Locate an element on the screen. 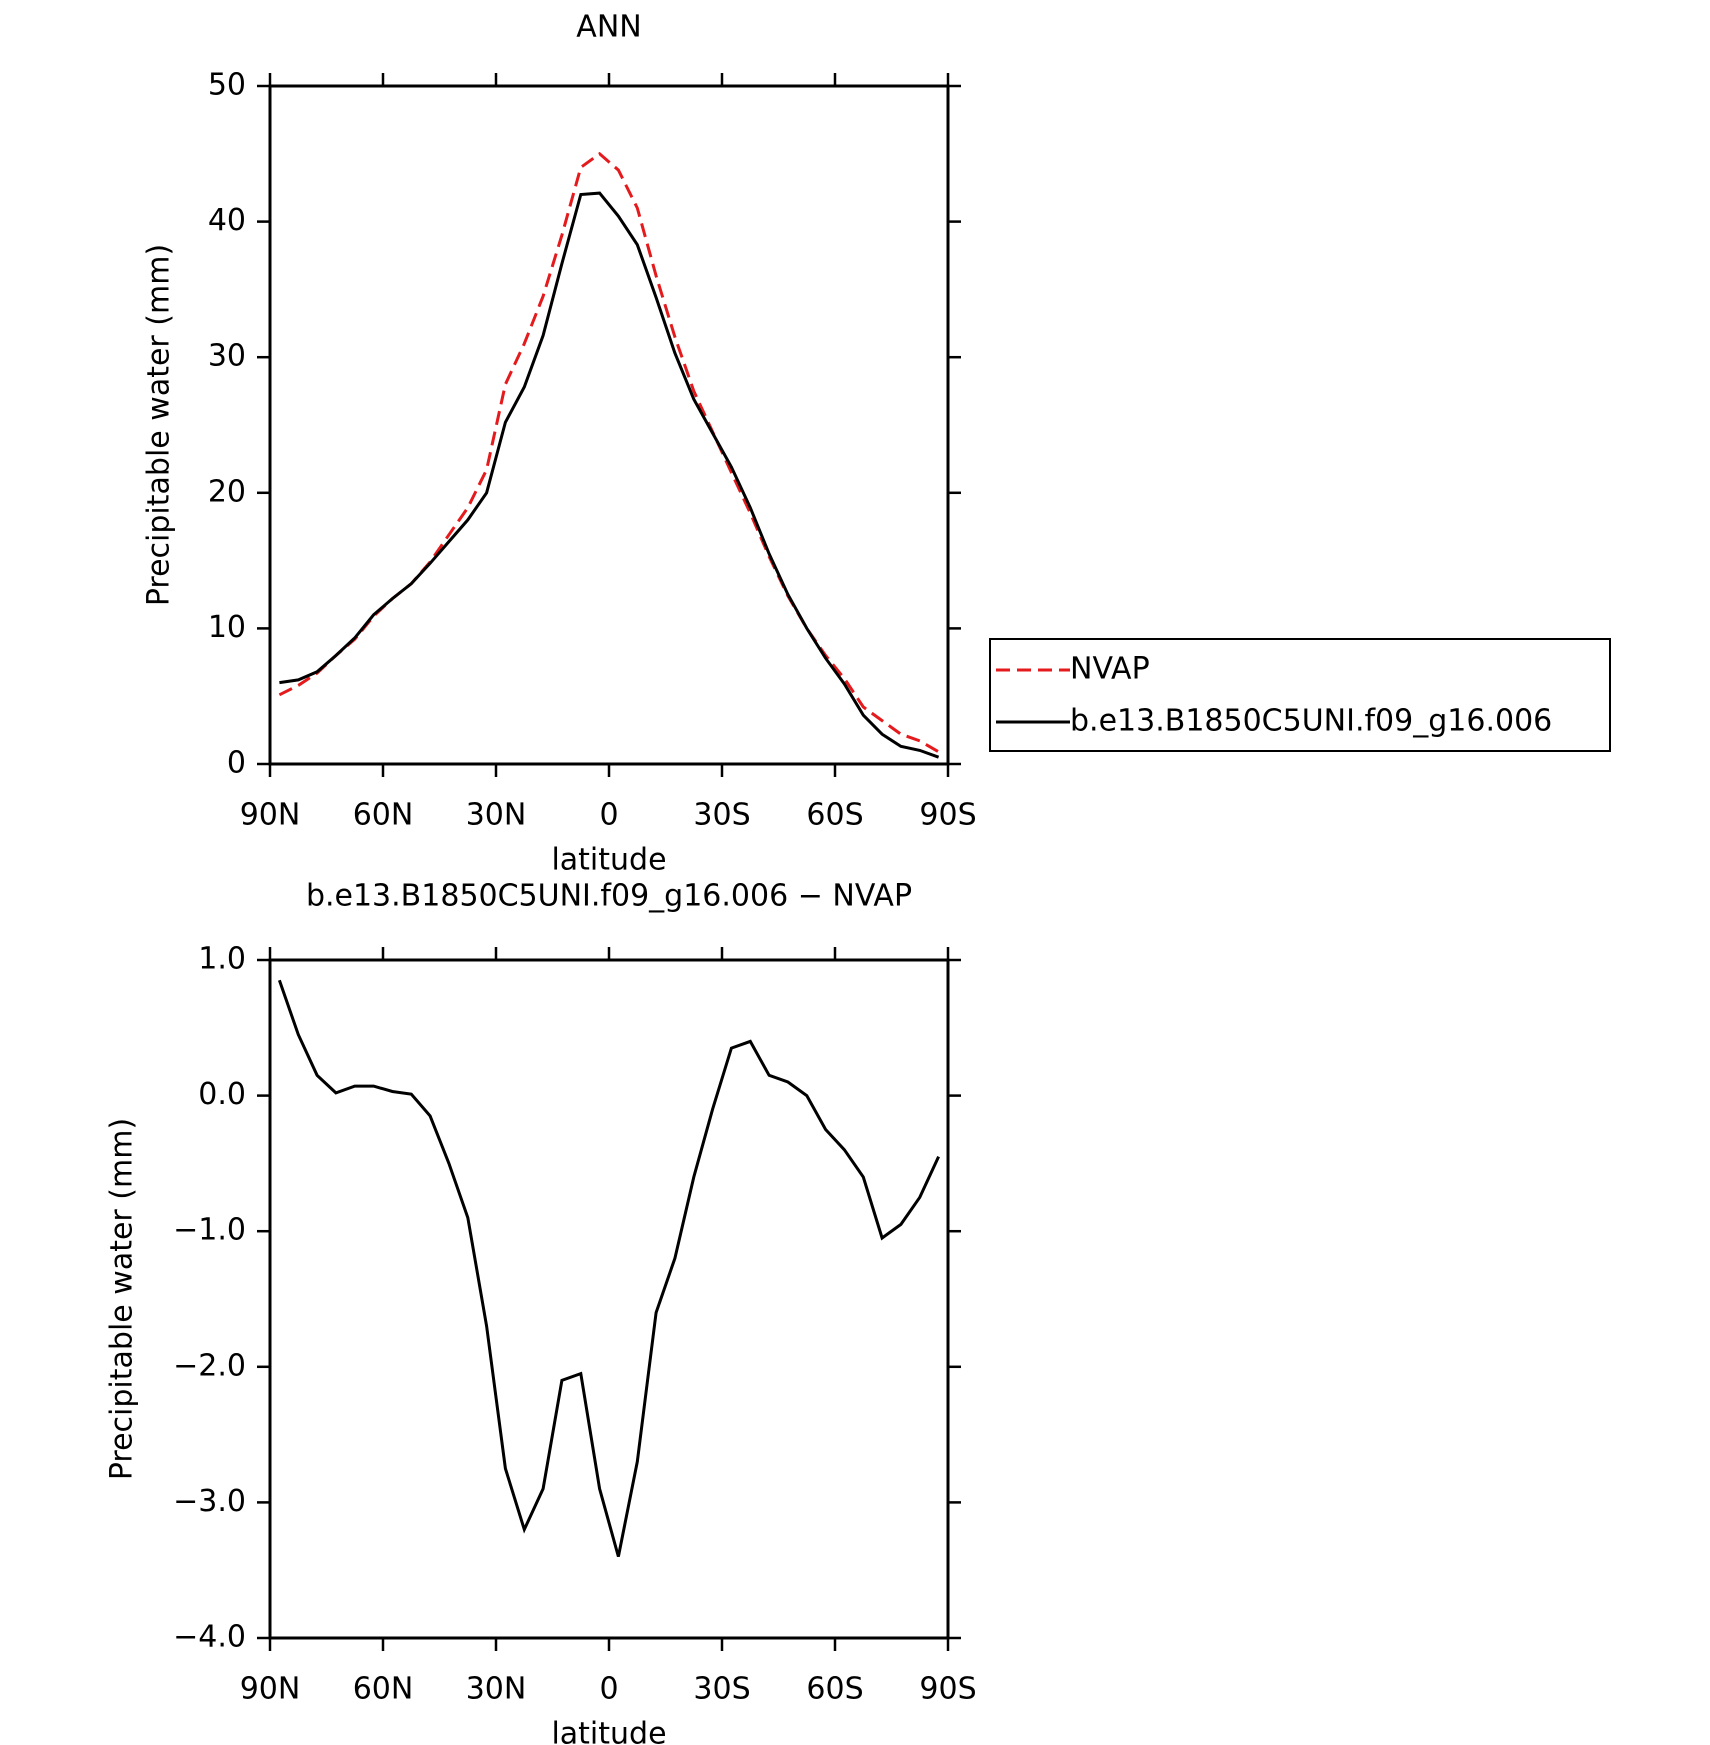 The width and height of the screenshot is (1710, 1745). y-tick-label: 30 is located at coordinates (227, 356).